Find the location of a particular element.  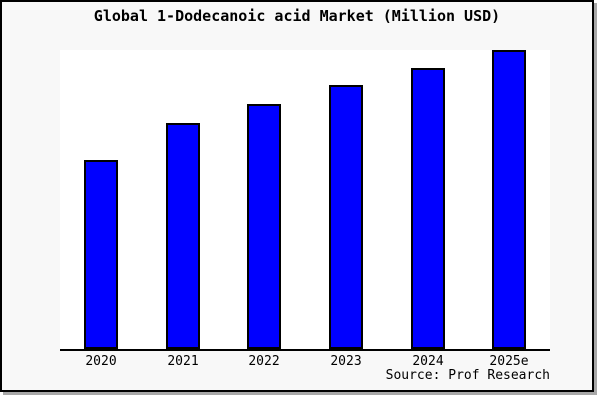

bar-2025e is located at coordinates (509, 199).